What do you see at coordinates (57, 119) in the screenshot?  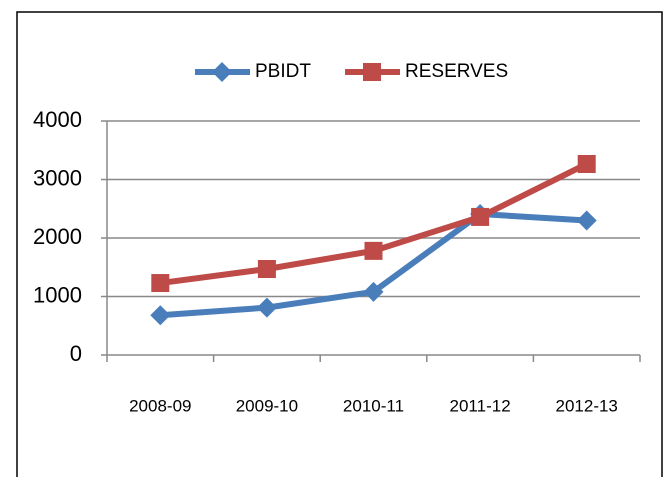 I see `y-tick-label: 4000` at bounding box center [57, 119].